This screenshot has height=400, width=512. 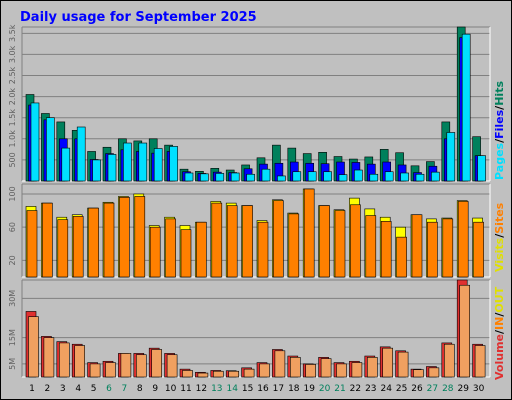 What do you see at coordinates (171, 389) in the screenshot?
I see `x-tick-label-day-10: 10` at bounding box center [171, 389].